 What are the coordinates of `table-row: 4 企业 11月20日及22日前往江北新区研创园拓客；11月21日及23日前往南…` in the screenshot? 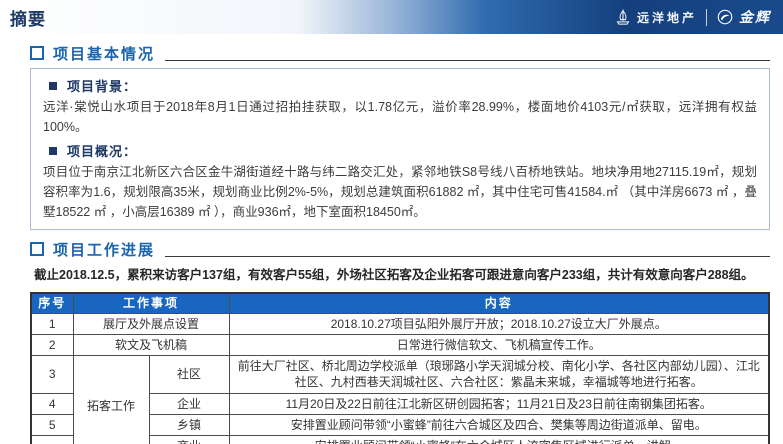 It's located at (400, 403).